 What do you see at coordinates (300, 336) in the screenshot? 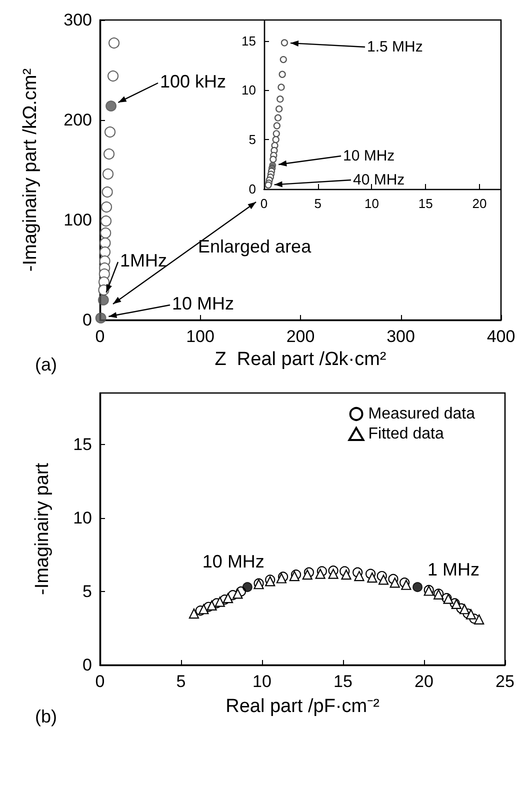
I see `x-tick-label: 200` at bounding box center [300, 336].